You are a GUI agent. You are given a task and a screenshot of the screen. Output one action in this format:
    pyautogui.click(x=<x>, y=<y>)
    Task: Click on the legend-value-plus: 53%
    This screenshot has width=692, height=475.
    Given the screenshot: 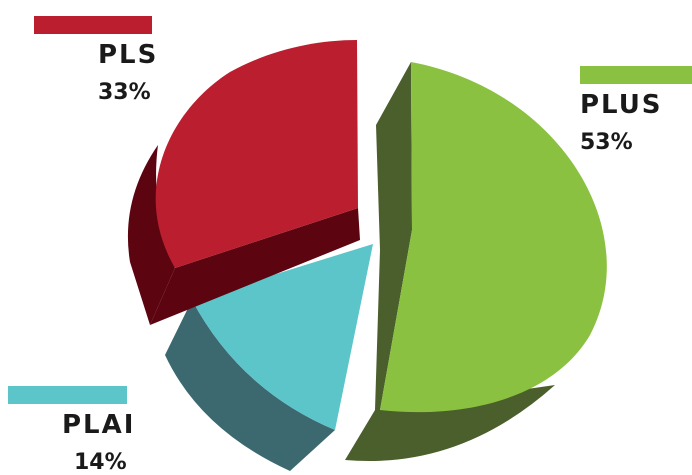 What is the action you would take?
    pyautogui.click(x=606, y=142)
    